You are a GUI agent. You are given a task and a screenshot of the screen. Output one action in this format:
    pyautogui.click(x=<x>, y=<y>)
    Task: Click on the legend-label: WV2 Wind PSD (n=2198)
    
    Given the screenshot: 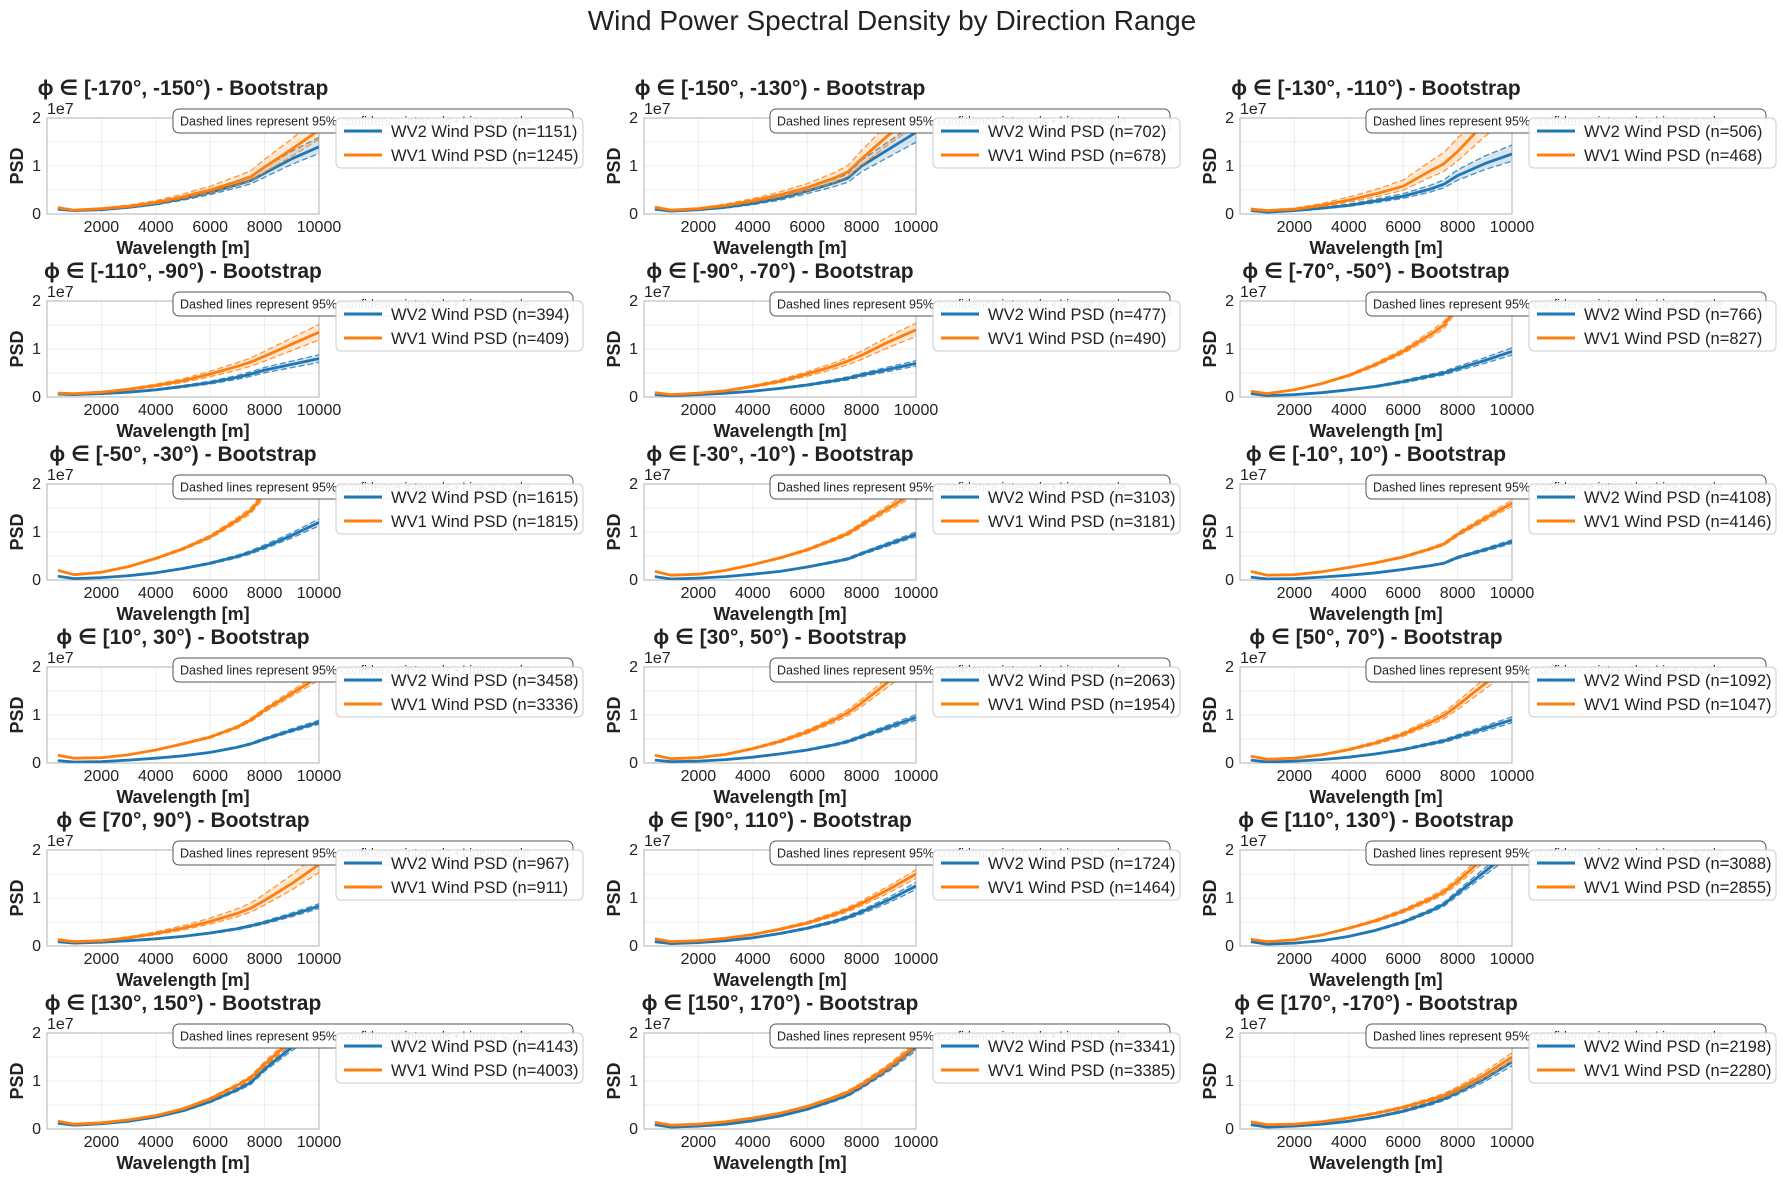 What is the action you would take?
    pyautogui.click(x=1678, y=1047)
    